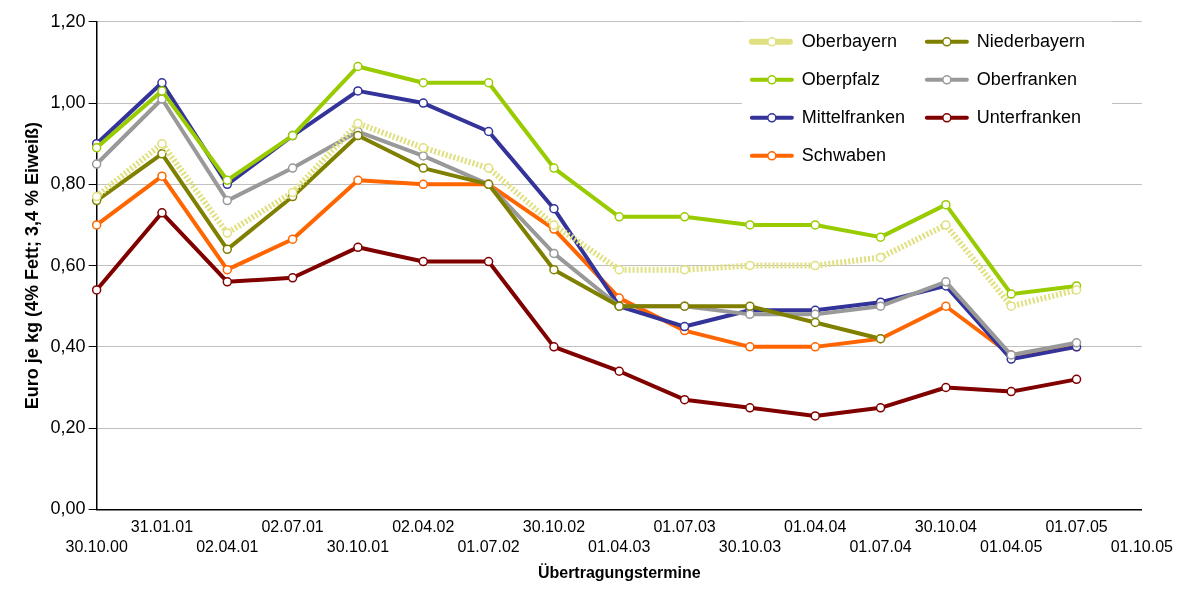  I want to click on y-tick-label: 0,40, so click(68, 345).